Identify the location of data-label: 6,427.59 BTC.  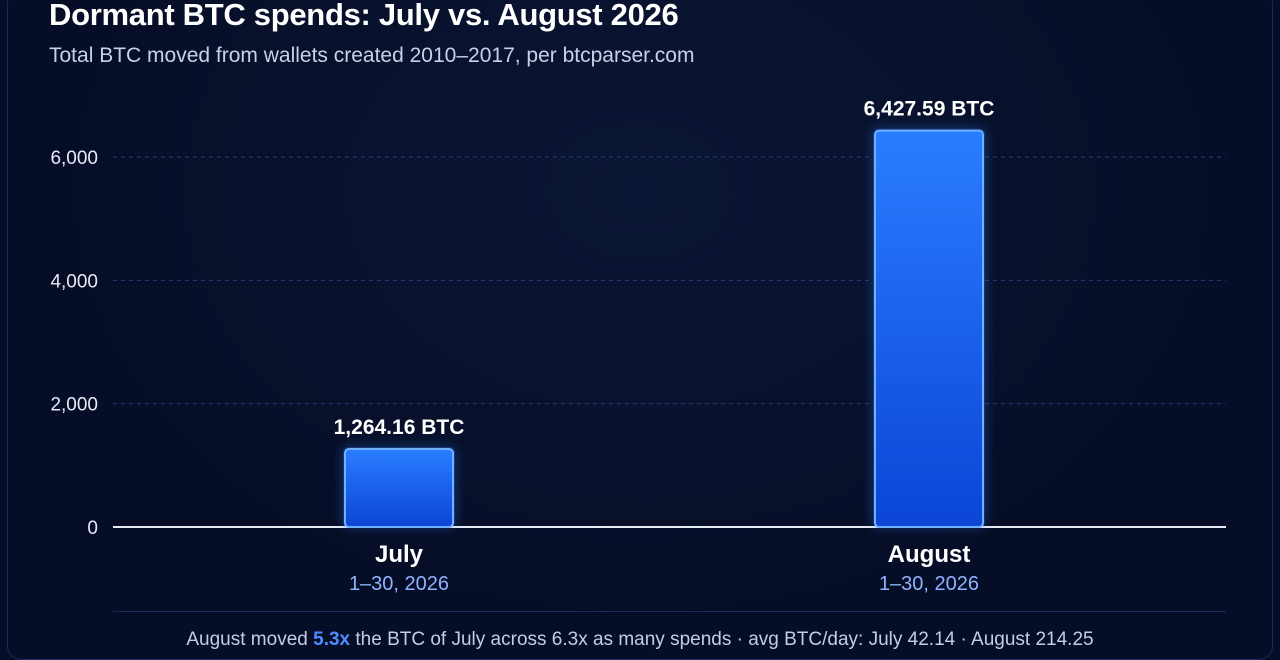
(929, 109).